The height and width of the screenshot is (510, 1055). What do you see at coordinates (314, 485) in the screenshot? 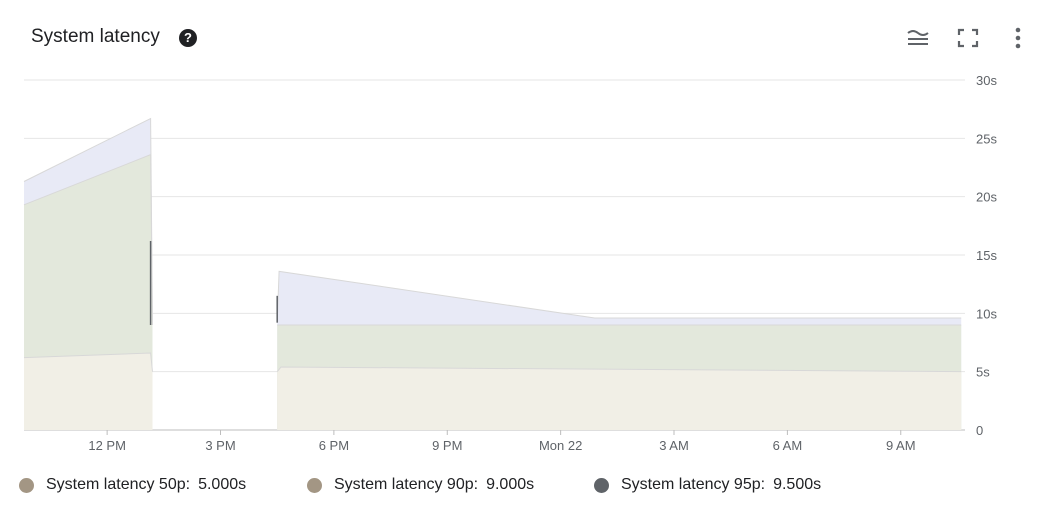
I see `legend-swatch-90p` at bounding box center [314, 485].